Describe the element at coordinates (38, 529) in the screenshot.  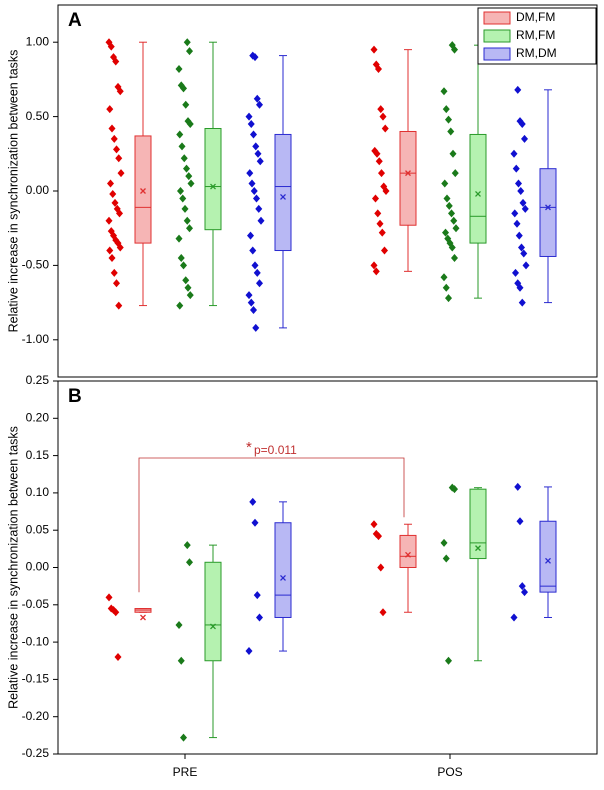
I see `y-tick-label: 0.05` at that location.